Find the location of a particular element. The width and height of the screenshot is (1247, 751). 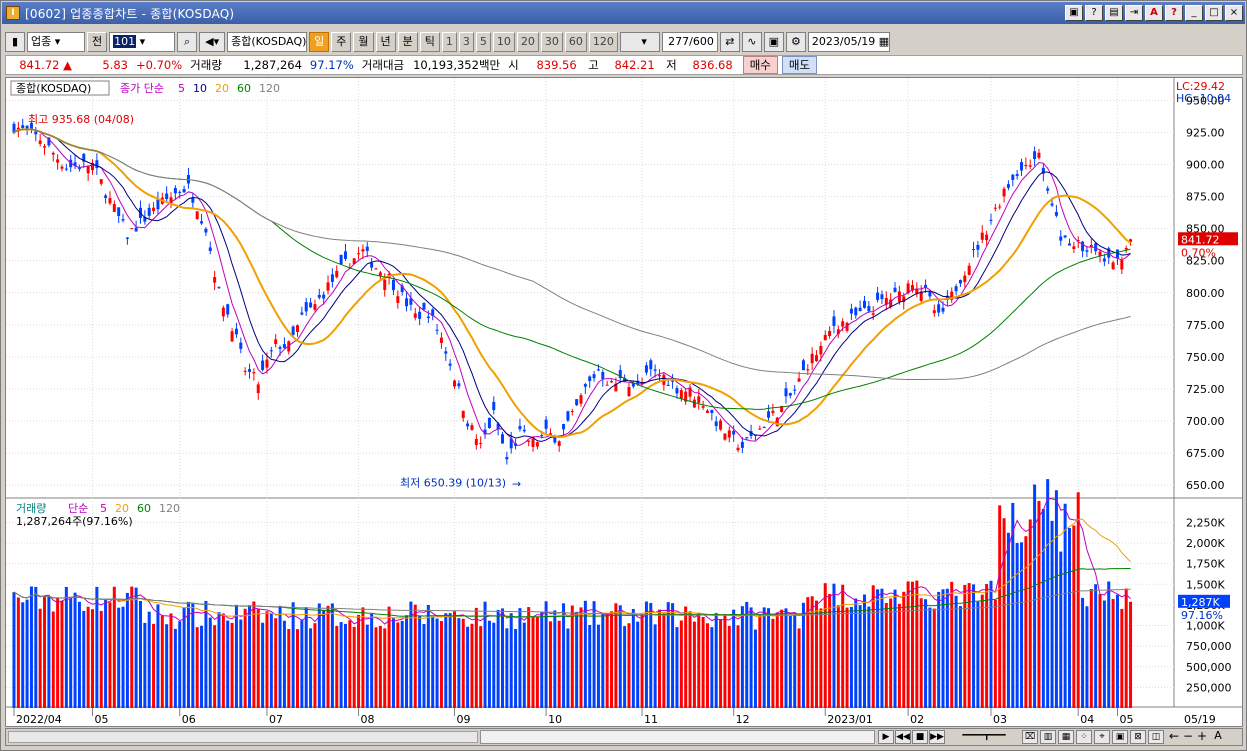

print-icon: ▤ is located at coordinates (1114, 13).